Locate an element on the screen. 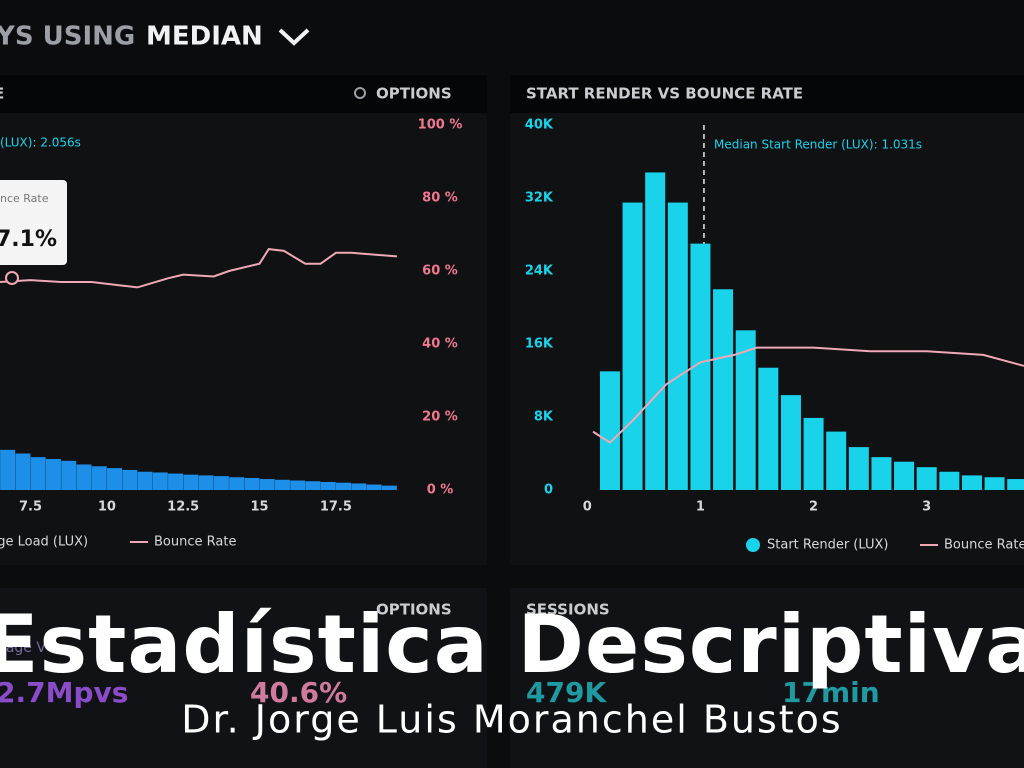  header-title: MEDIAN is located at coordinates (204, 37).